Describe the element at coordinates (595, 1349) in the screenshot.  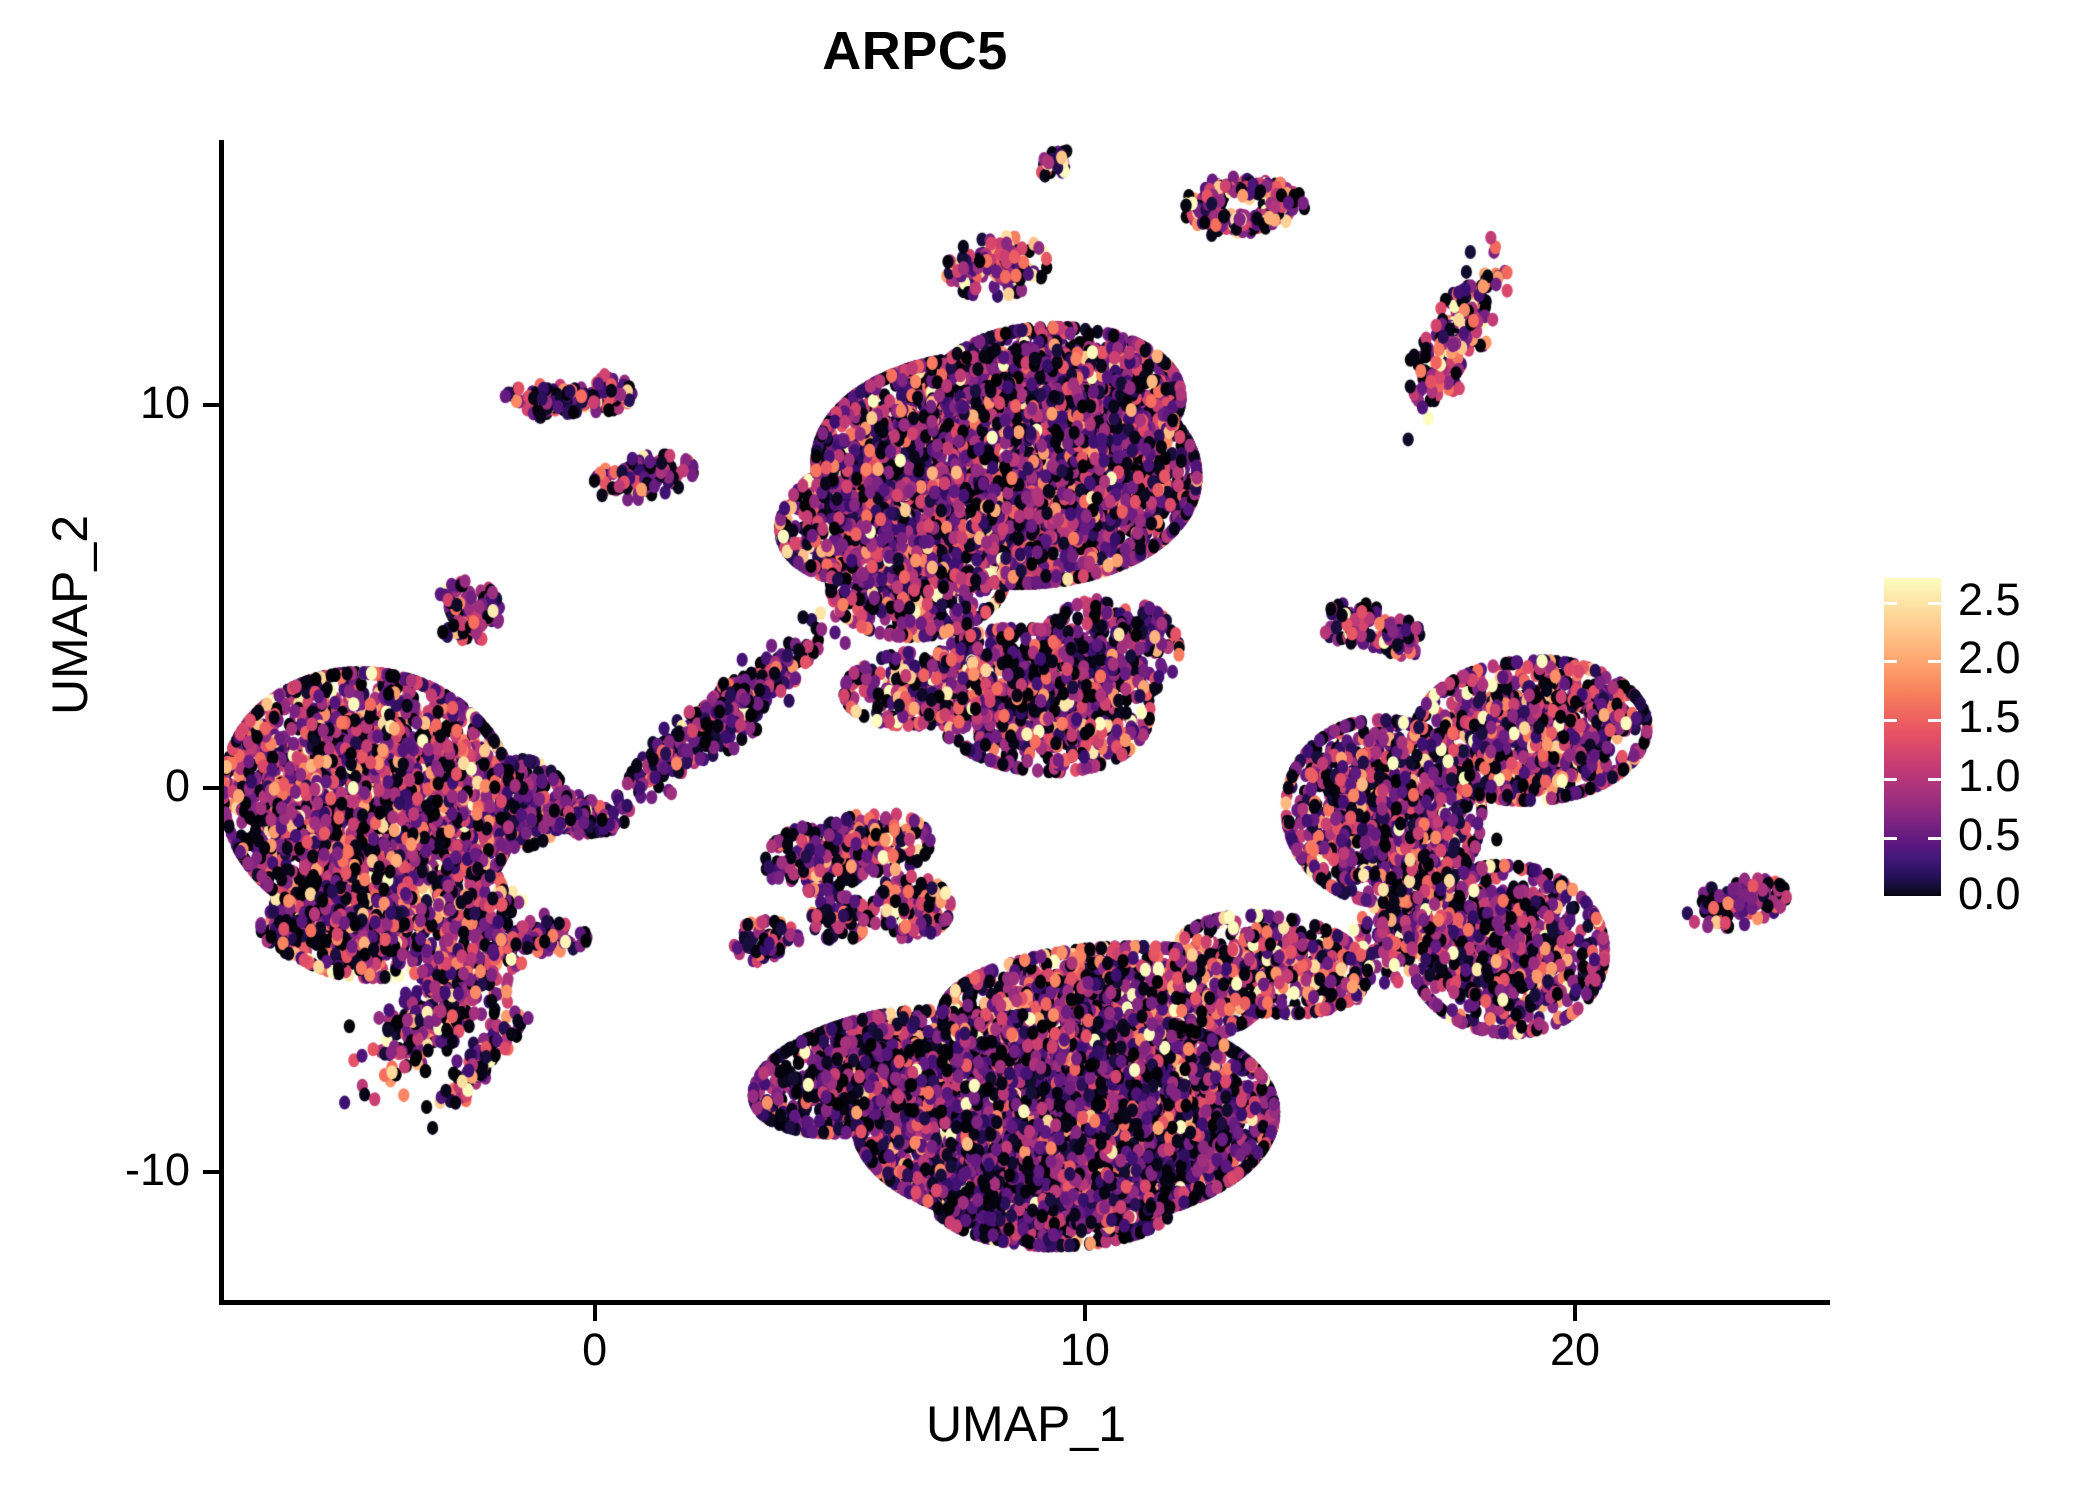
I see `x-tick-label: 0` at that location.